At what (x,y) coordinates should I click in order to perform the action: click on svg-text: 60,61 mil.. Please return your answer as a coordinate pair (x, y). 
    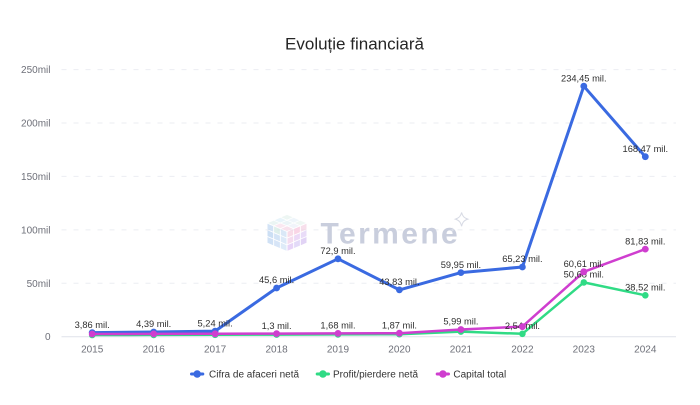
    Looking at the image, I should click on (584, 264).